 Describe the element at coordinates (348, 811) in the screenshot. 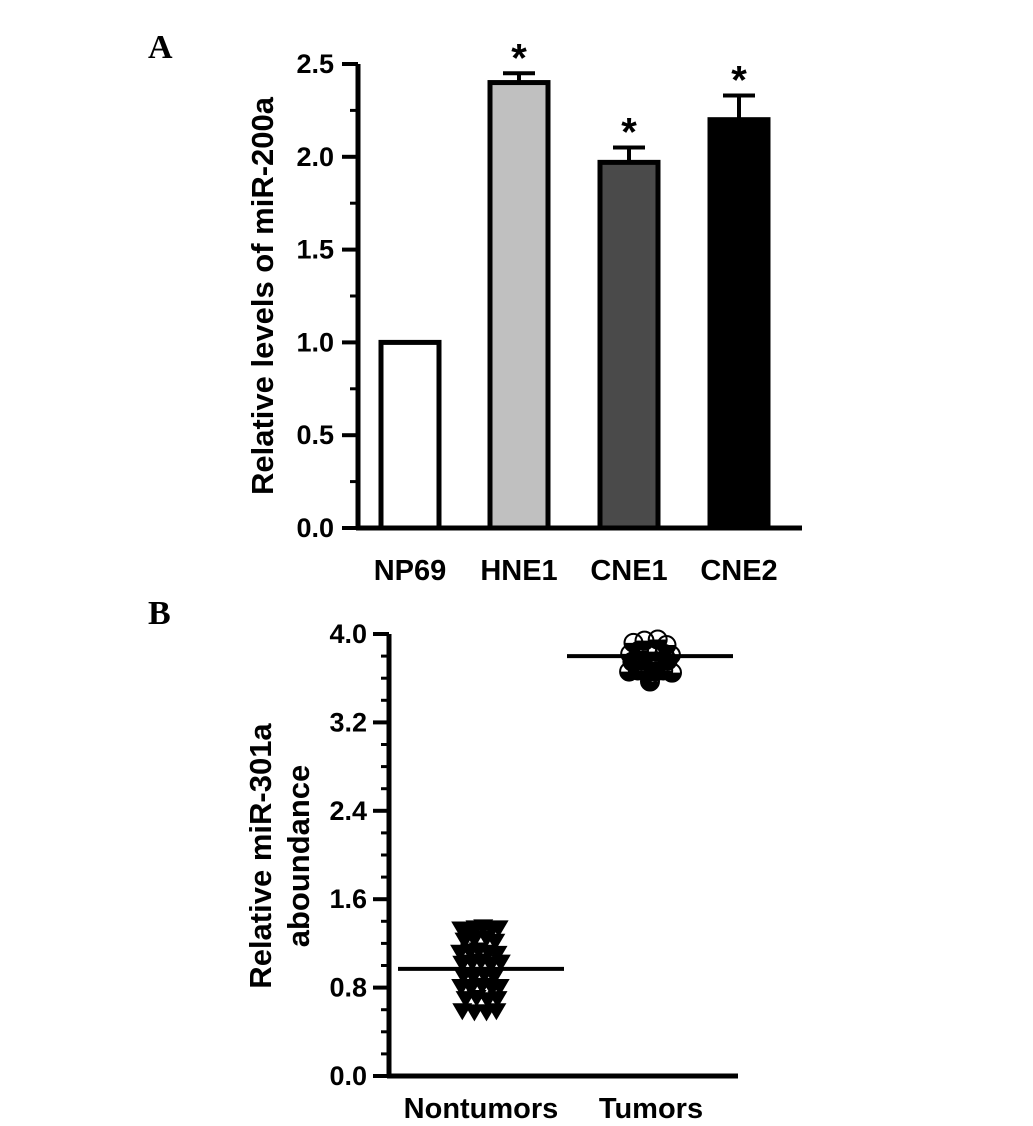

I see `y-tick-label: 2.4` at that location.